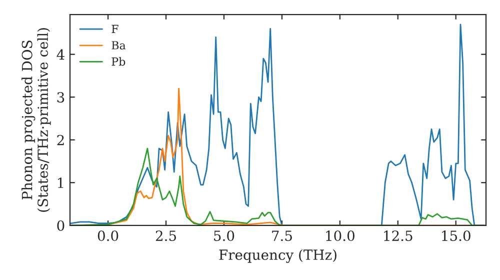 The width and height of the screenshot is (500, 280). What do you see at coordinates (60, 97) in the screenshot?
I see `y-tick-label: 3` at bounding box center [60, 97].